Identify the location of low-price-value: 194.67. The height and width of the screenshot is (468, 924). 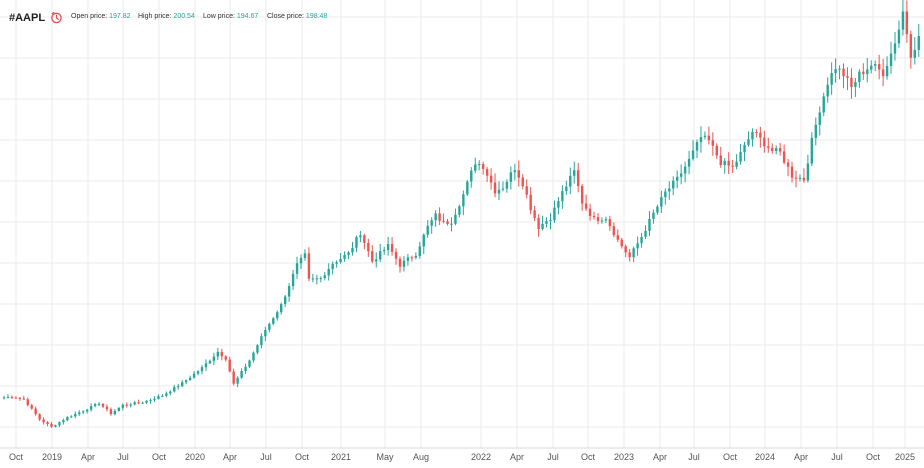
(247, 16).